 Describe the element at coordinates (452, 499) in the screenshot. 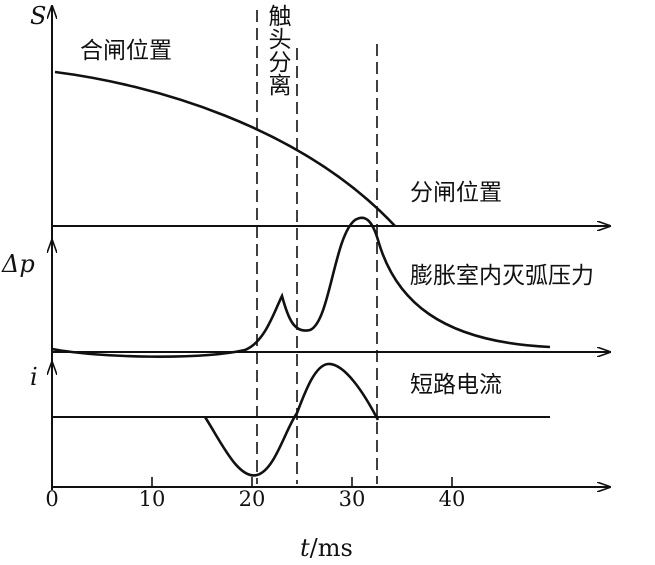

I see `x-tick-label: 40` at that location.